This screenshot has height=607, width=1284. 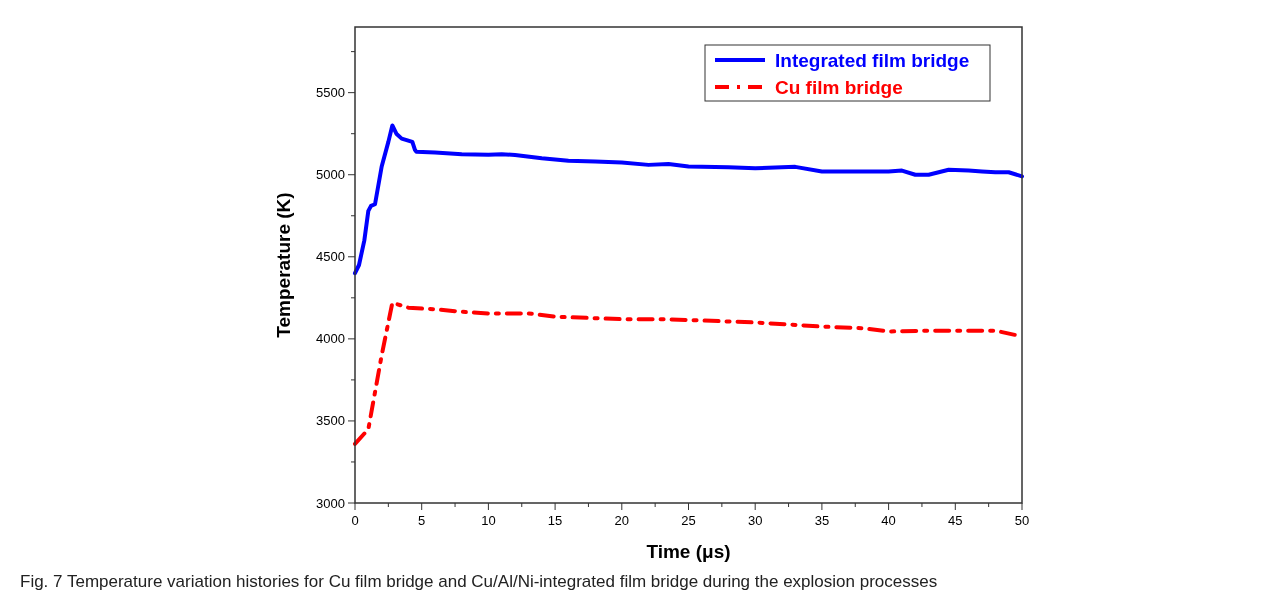 I want to click on line-series, so click(x=688, y=199).